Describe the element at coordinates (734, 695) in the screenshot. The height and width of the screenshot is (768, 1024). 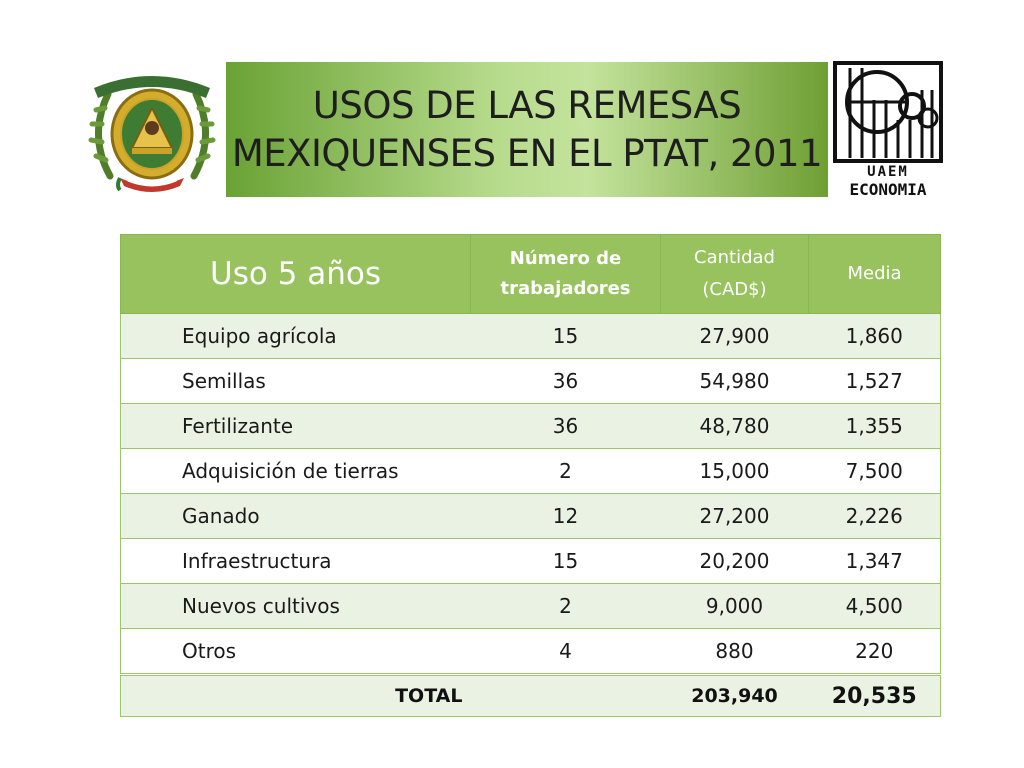
I see `total-amount: 203,940` at that location.